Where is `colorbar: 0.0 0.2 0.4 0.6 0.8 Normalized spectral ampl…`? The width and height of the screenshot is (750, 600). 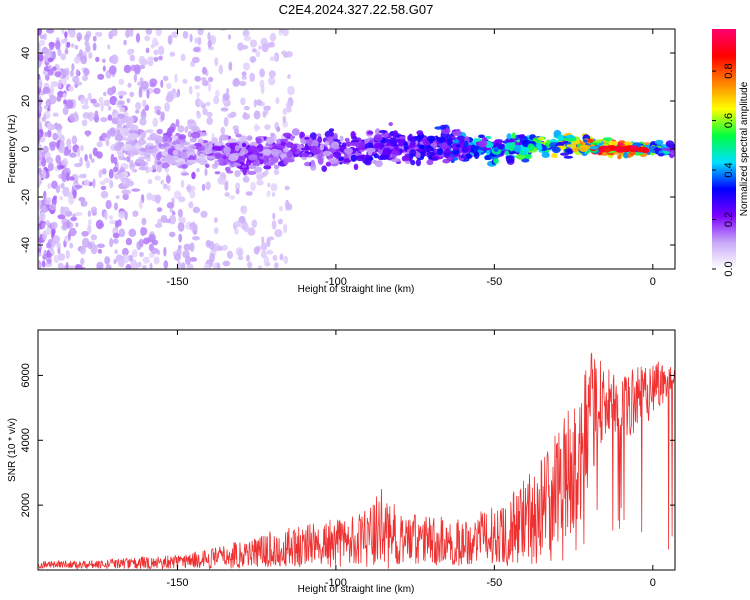
colorbar: 0.0 0.2 0.4 0.6 0.8 Normalized spectral ampl… is located at coordinates (731, 153).